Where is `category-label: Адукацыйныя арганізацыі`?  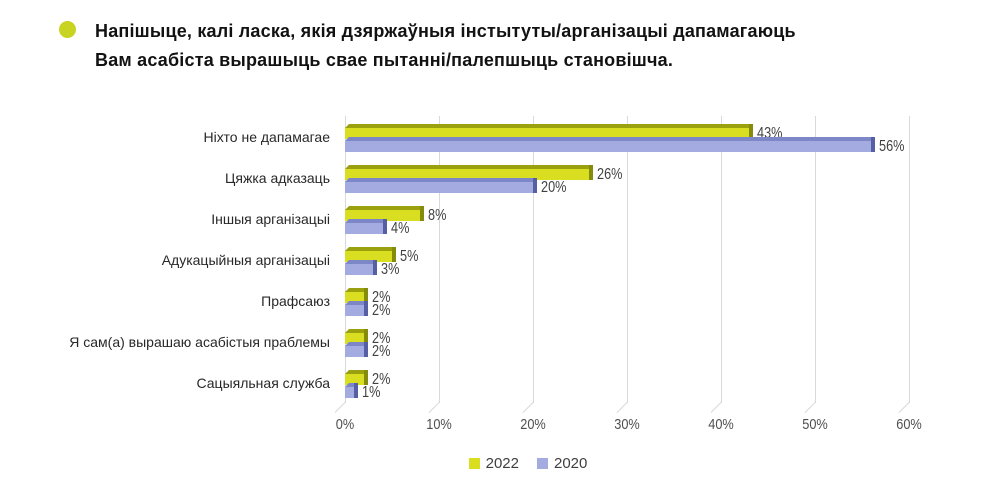
category-label: Адукацыйныя арганізацыі is located at coordinates (245, 260).